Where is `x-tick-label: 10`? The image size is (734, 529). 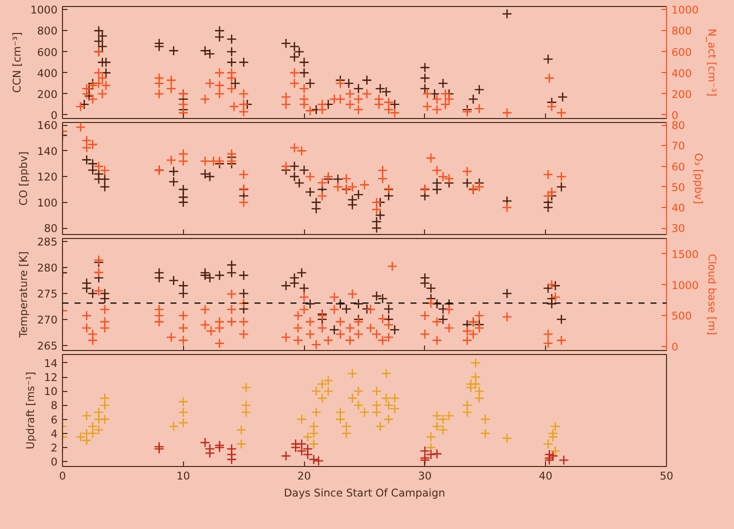 x-tick-label: 10 is located at coordinates (183, 476).